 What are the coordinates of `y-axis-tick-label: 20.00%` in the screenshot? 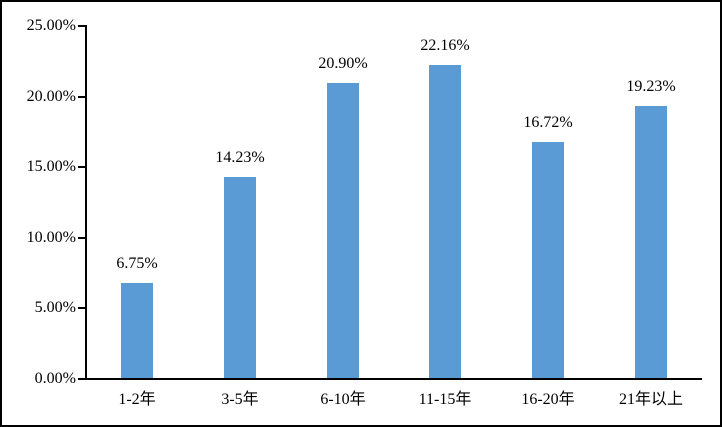 It's located at (51, 96).